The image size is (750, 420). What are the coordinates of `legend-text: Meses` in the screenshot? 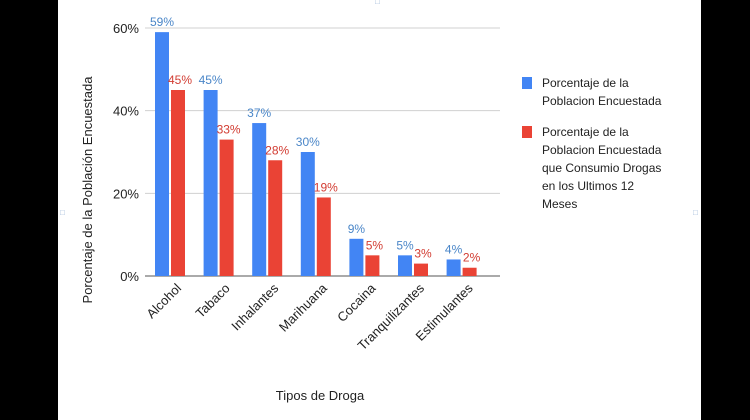 It's located at (559, 204).